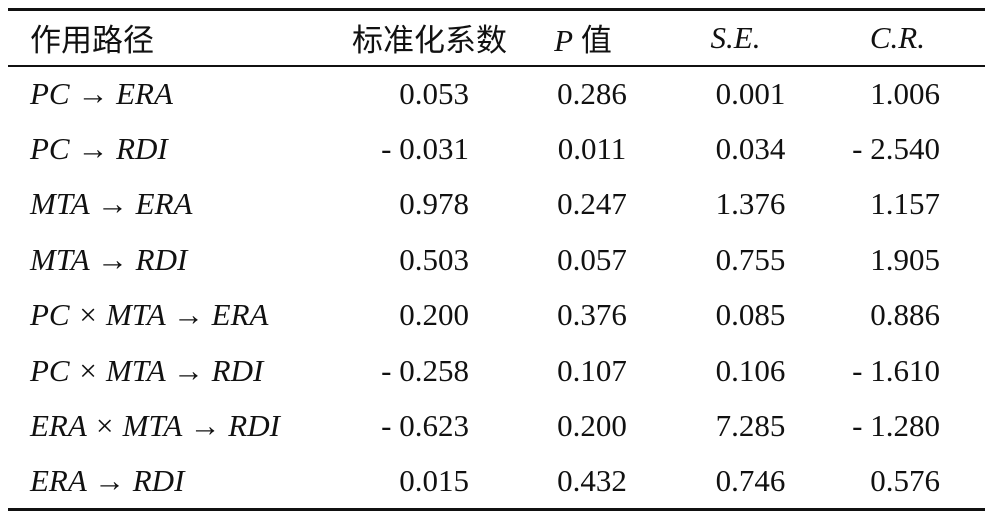 This screenshot has width=992, height=512. Describe the element at coordinates (111, 204) in the screenshot. I see `cell-path: MTA → ERA` at that location.